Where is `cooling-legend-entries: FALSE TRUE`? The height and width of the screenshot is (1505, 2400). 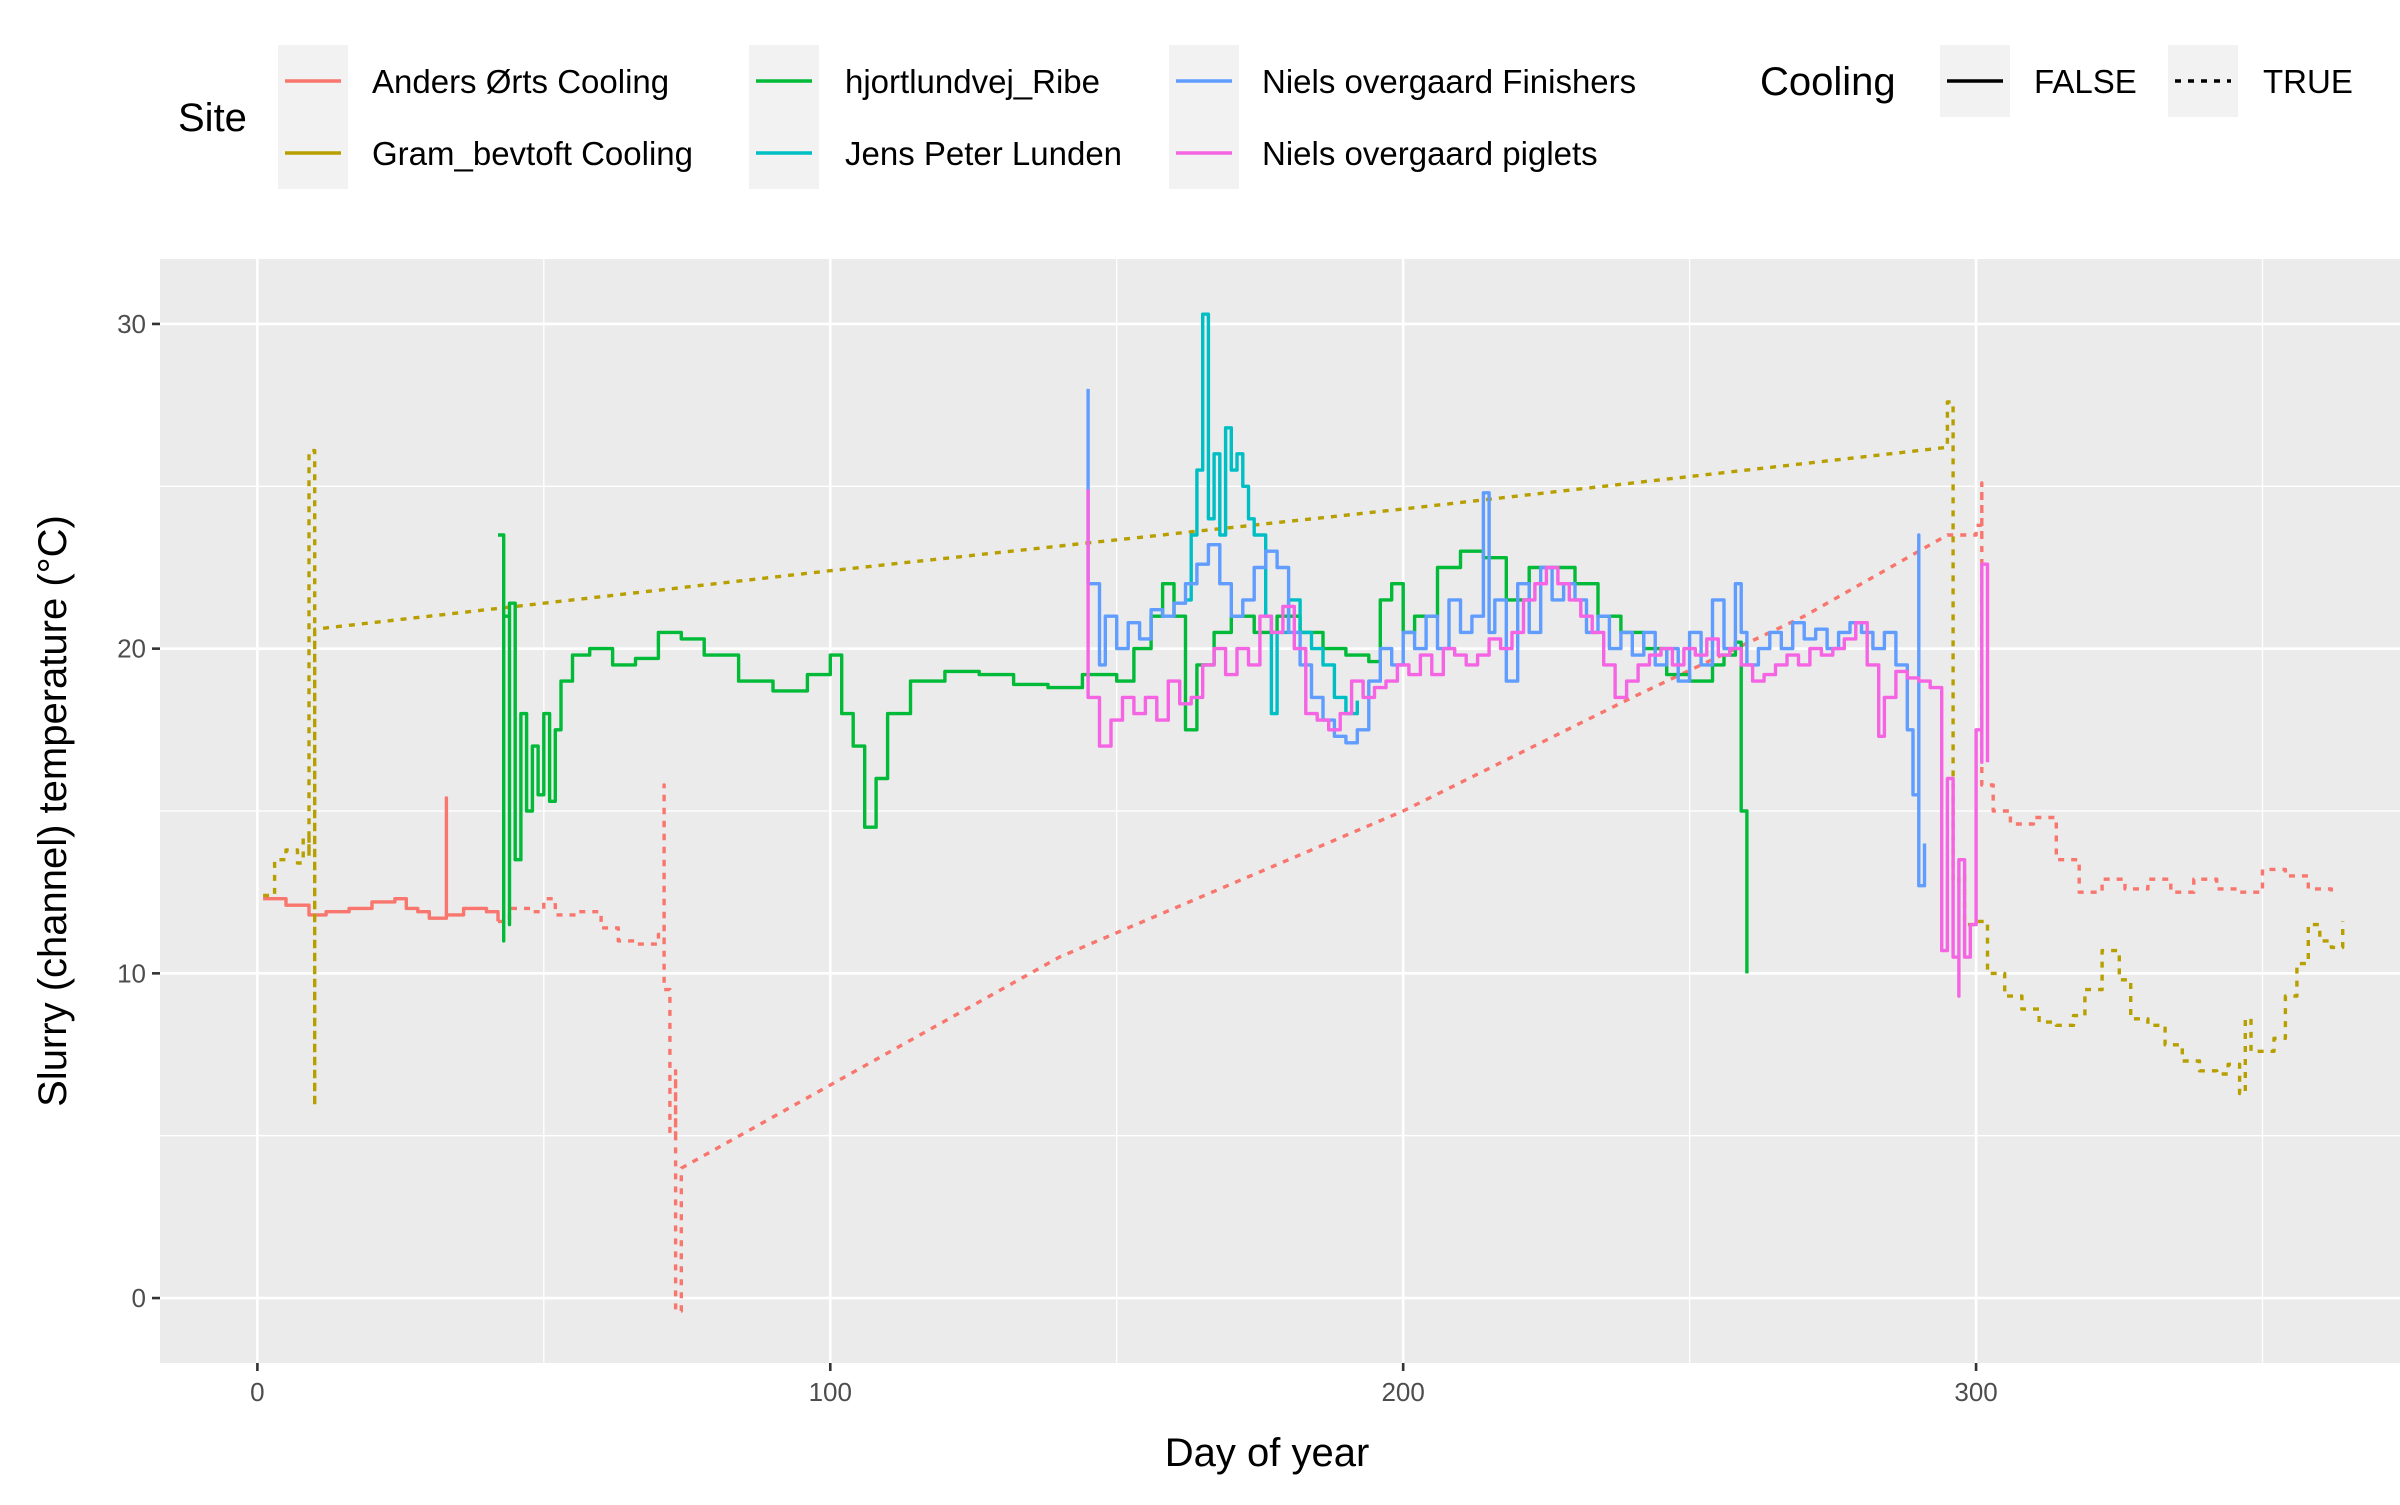
cooling-legend-entries: FALSE TRUE is located at coordinates (2146, 81).